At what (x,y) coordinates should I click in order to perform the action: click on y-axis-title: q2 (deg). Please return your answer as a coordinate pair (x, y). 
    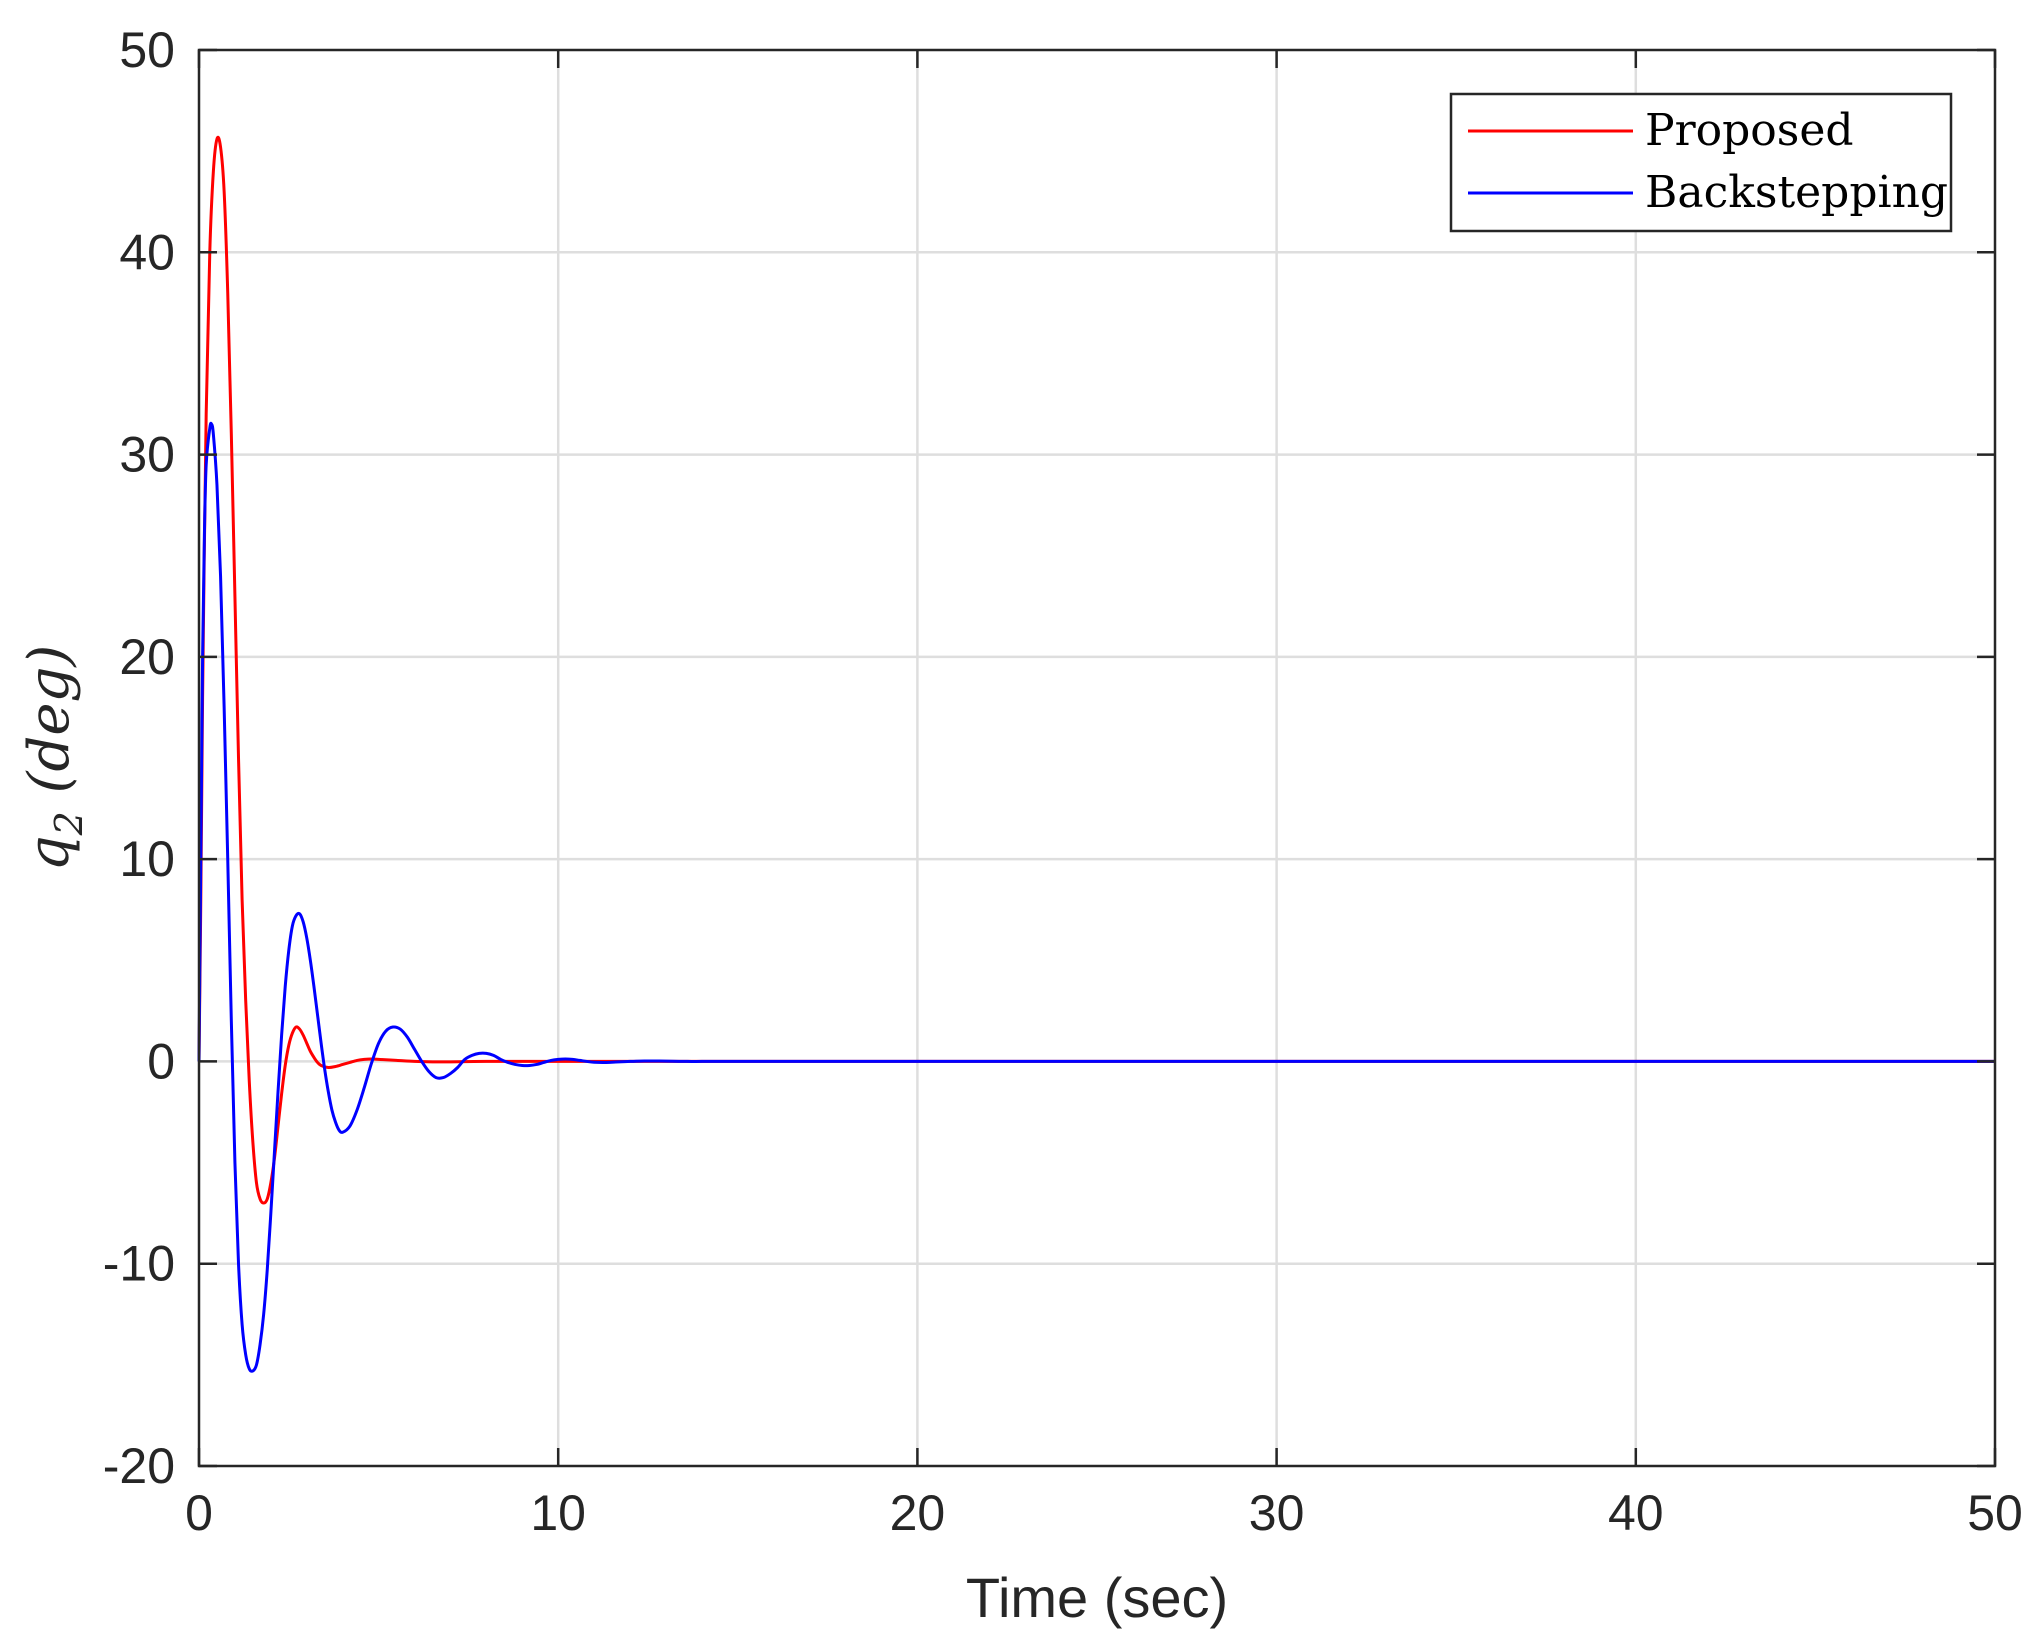
    Looking at the image, I should click on (54, 758).